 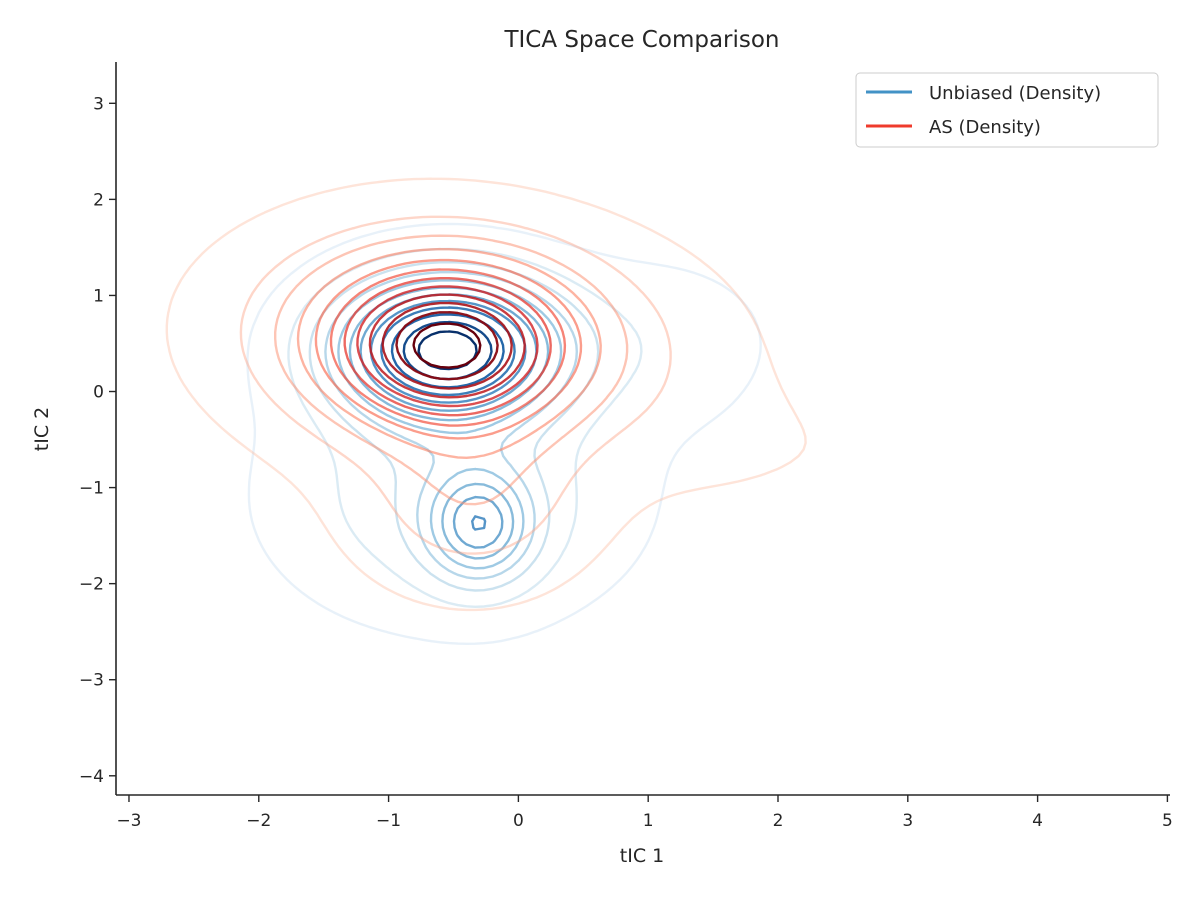 What do you see at coordinates (641, 40) in the screenshot?
I see `chart-title: TICA Space Comparison` at bounding box center [641, 40].